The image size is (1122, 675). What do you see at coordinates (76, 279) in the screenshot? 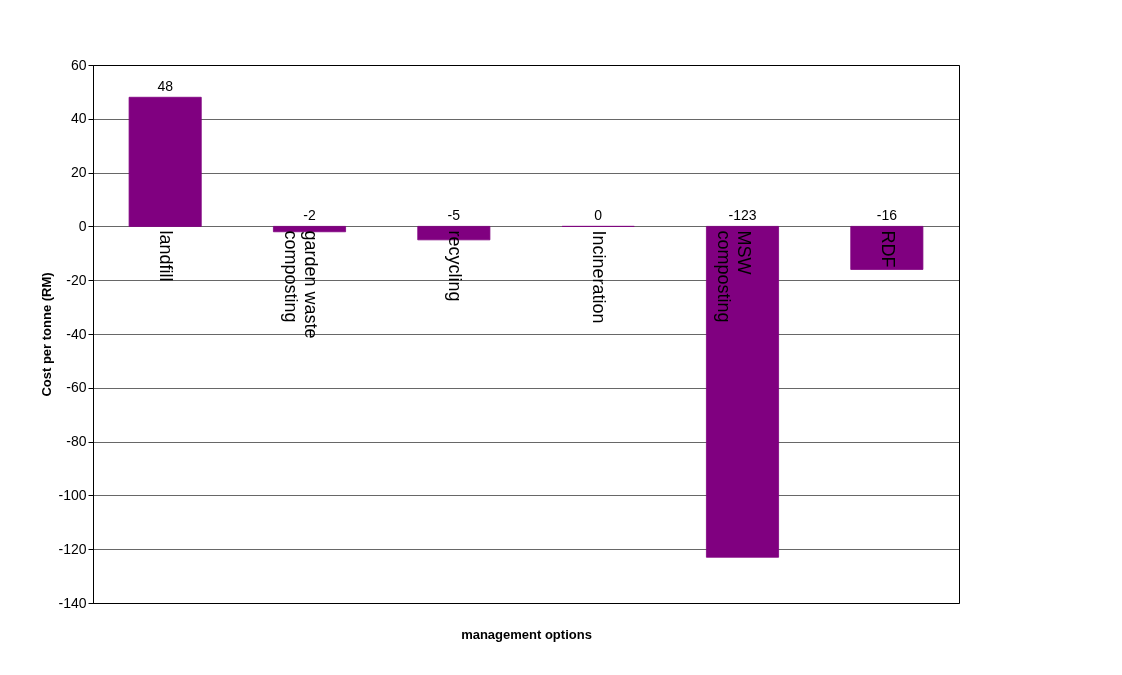
I see `y-tick-label: -20` at bounding box center [76, 279].